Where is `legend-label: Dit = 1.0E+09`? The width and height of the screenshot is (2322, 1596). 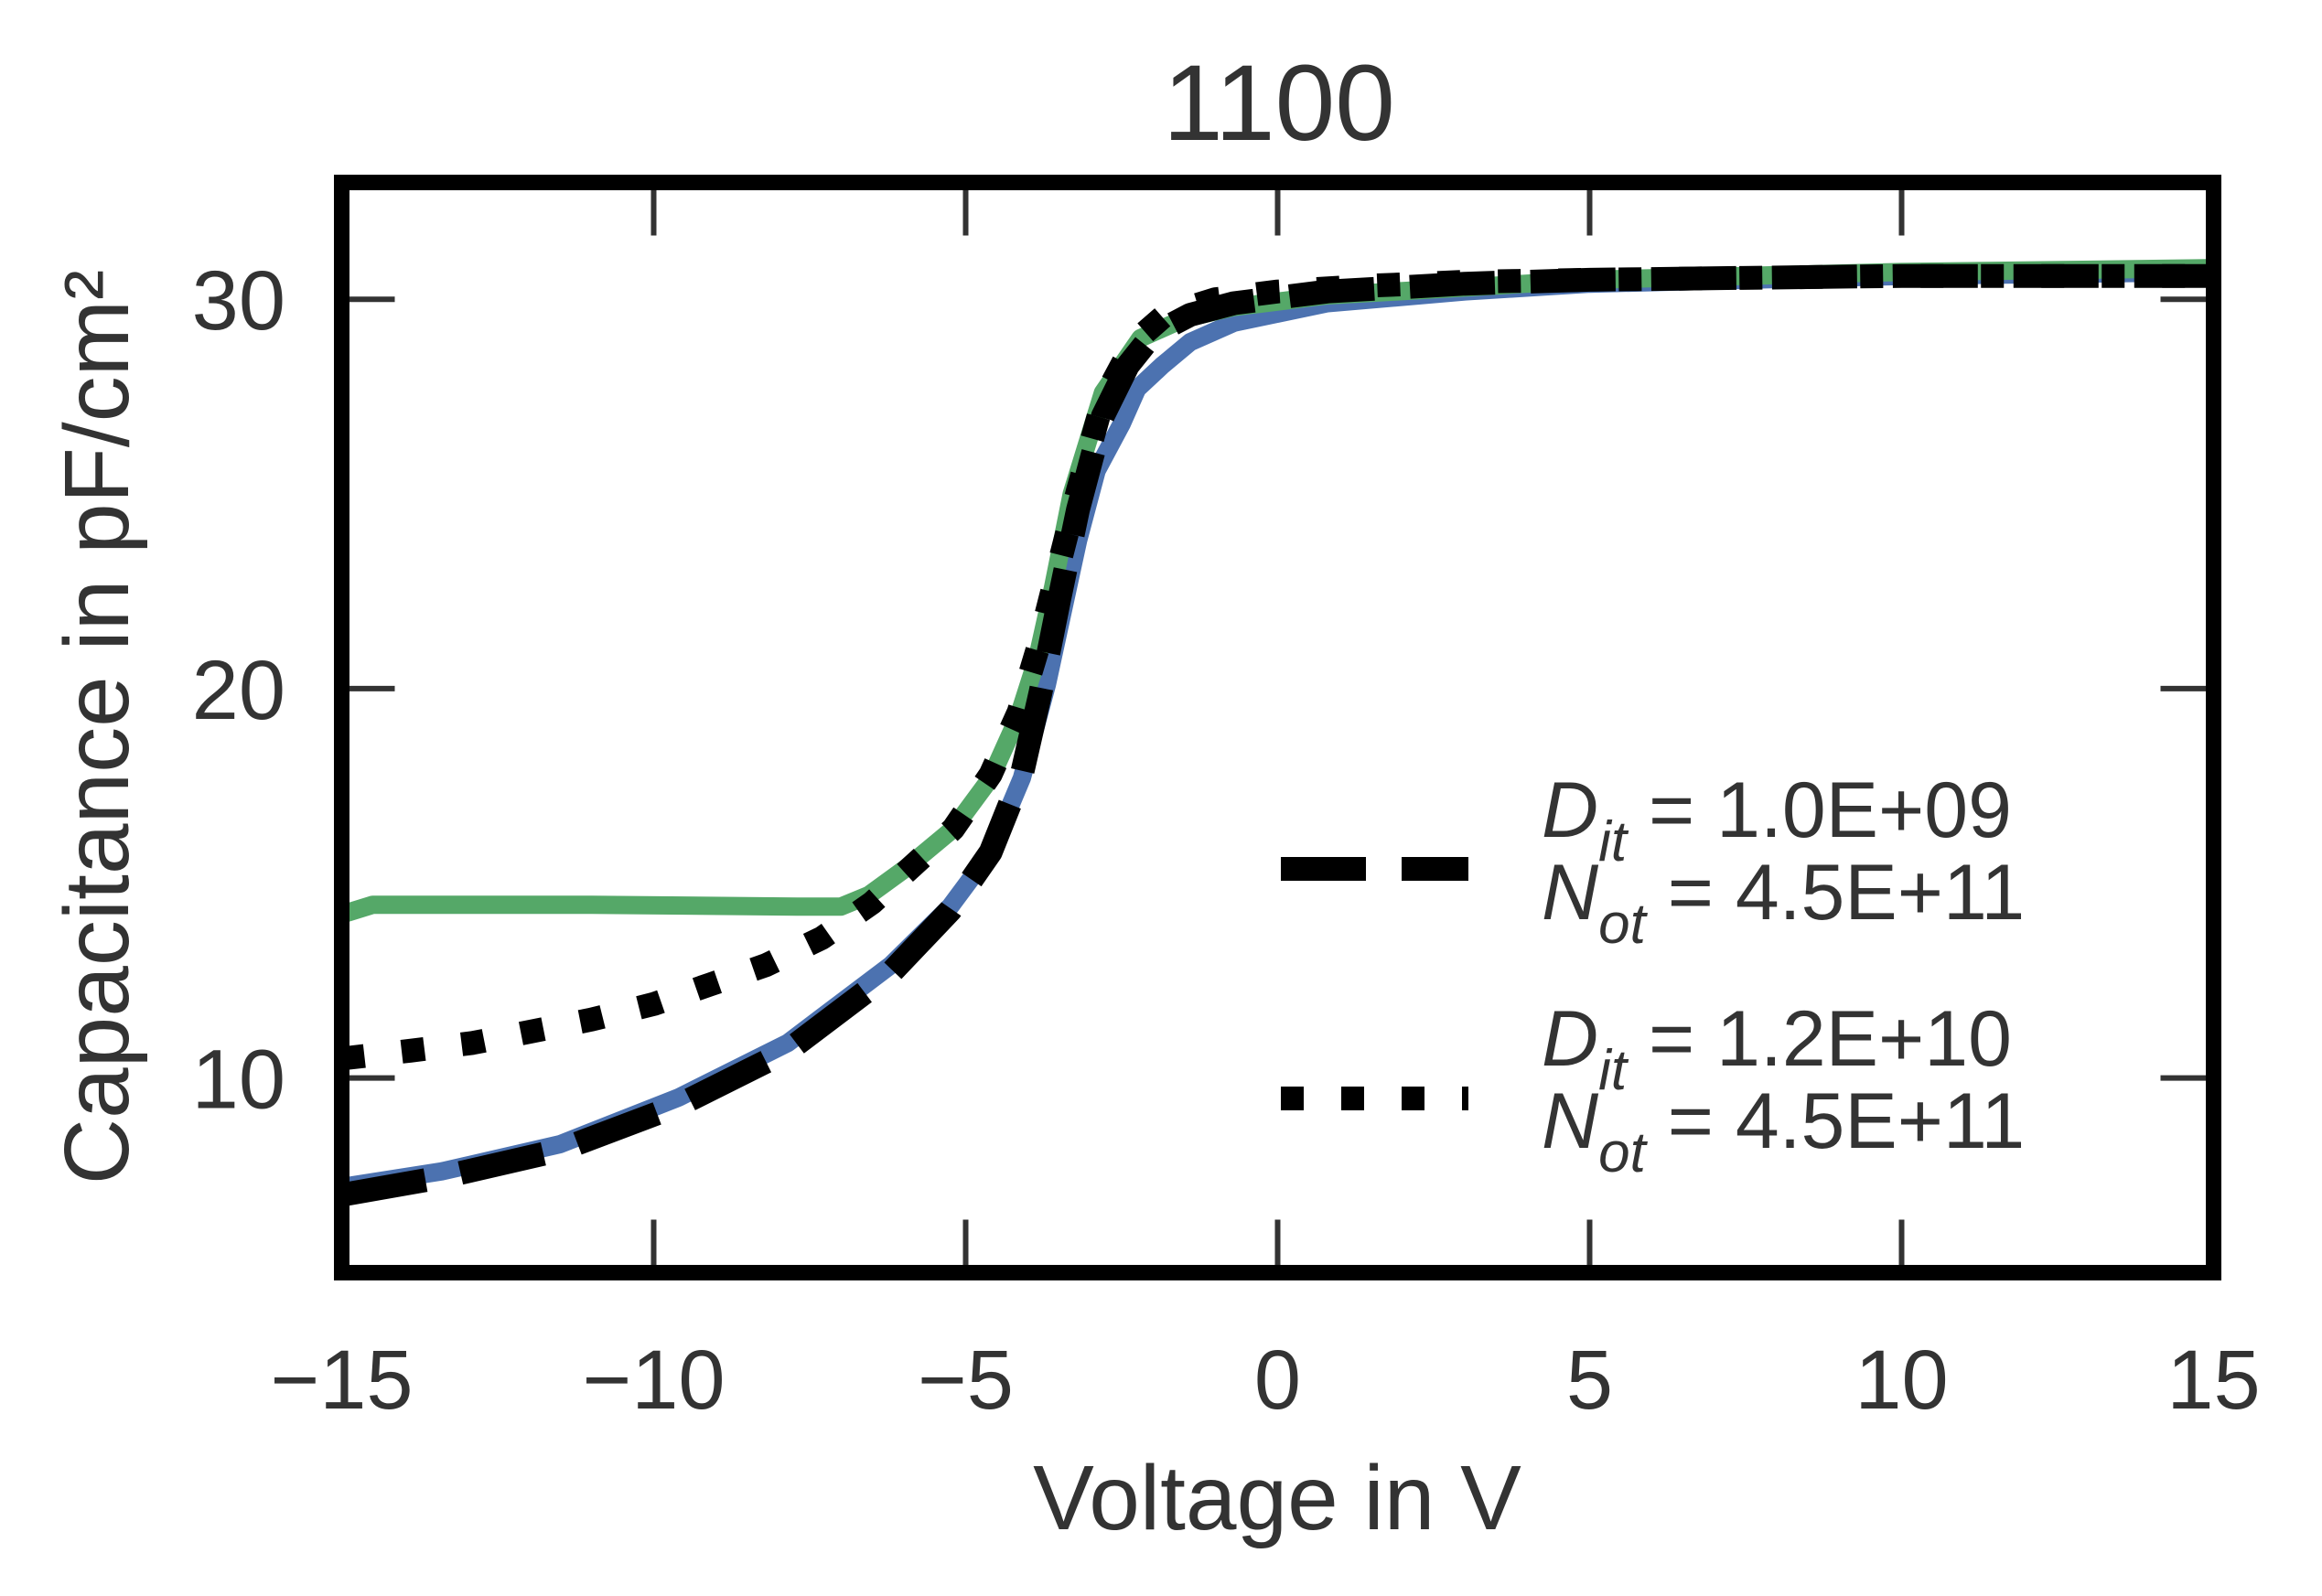 legend-label: Dit = 1.0E+09 is located at coordinates (1777, 819).